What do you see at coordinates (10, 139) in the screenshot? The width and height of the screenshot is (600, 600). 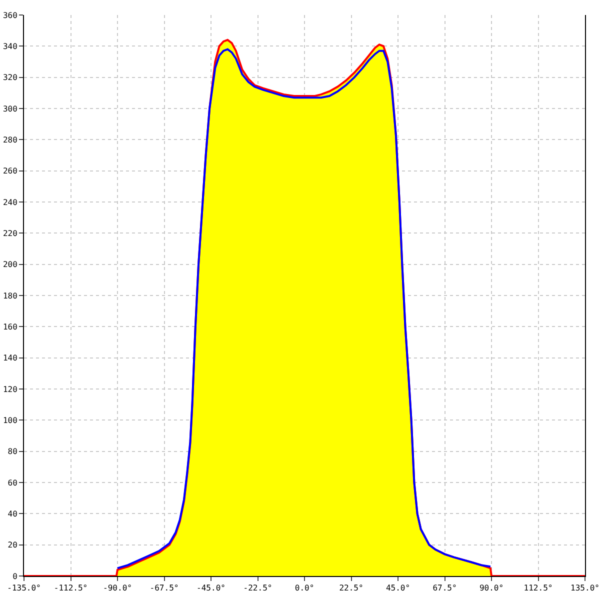 I see `y-tick-label: 280` at bounding box center [10, 139].